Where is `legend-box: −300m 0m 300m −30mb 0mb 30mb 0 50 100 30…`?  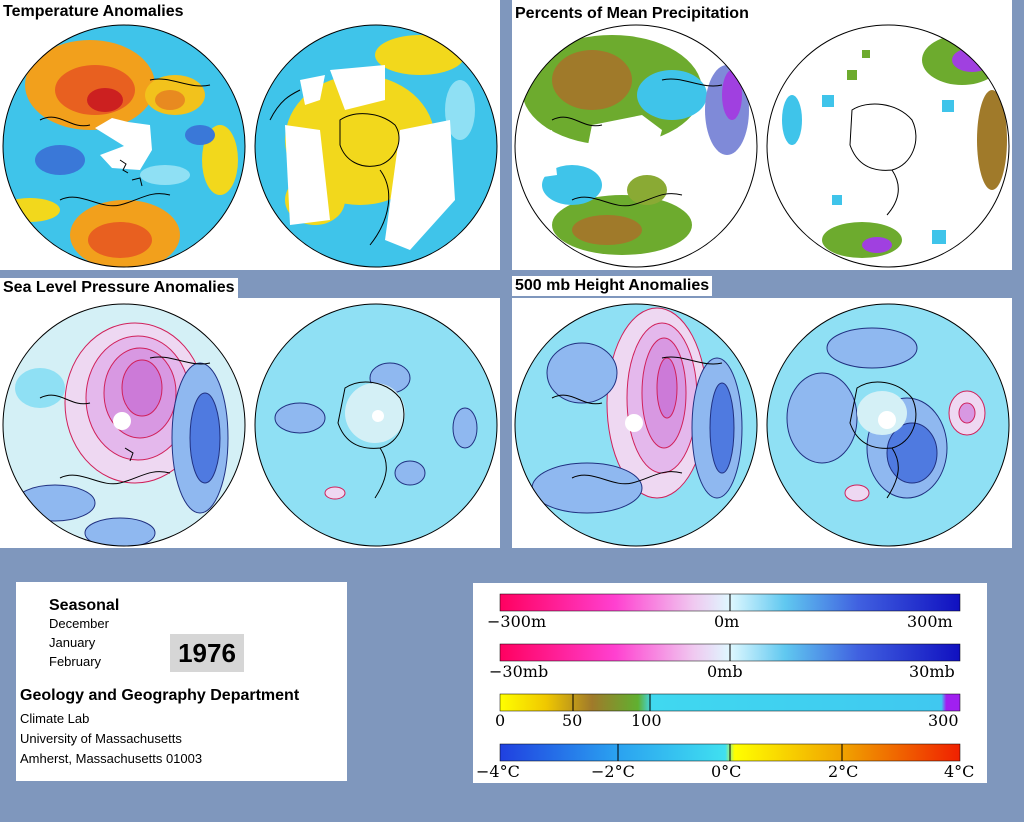
legend-box: −300m 0m 300m −30mb 0mb 30mb 0 50 100 30… is located at coordinates (730, 683).